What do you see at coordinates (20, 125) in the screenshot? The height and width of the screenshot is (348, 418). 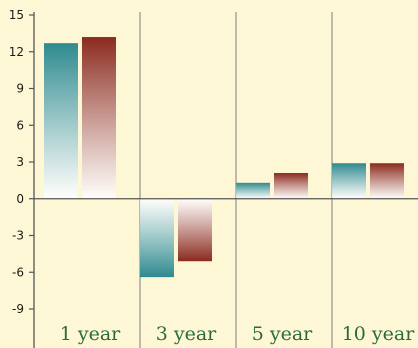 I see `y-tick-label: 6` at bounding box center [20, 125].